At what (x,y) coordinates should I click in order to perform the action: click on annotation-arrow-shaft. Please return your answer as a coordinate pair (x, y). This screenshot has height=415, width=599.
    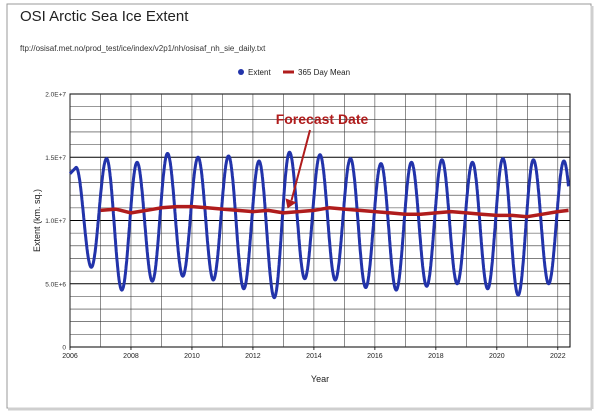
    Looking at the image, I should click on (300, 165).